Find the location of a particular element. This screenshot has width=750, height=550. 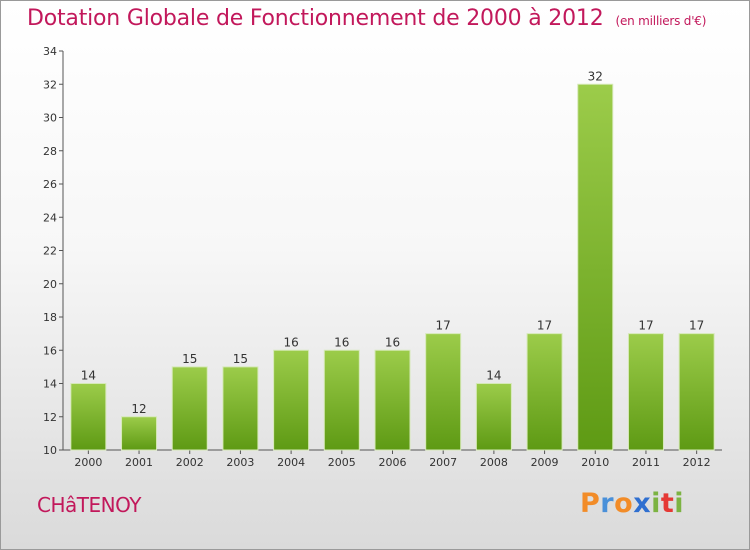

x-tick-label: 2005 is located at coordinates (342, 462).